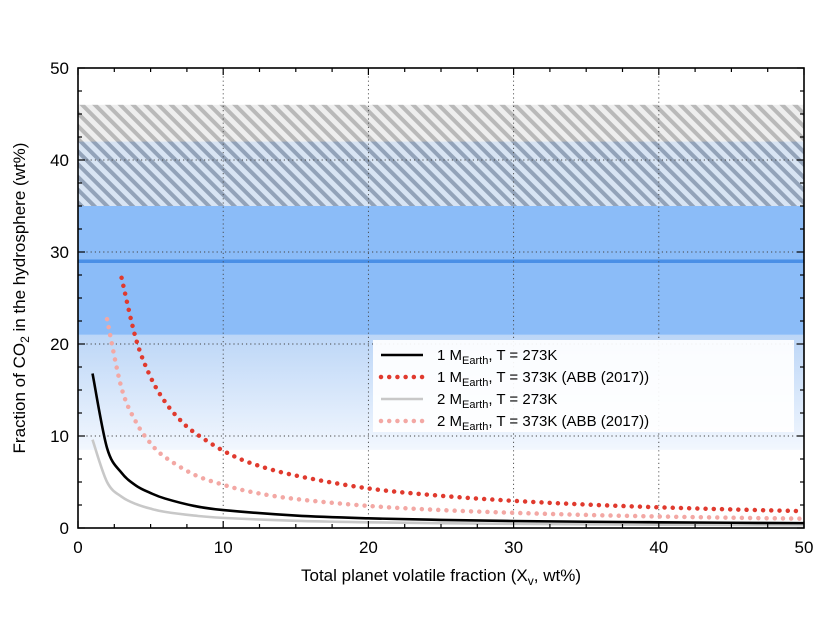 This screenshot has width=830, height=642. Describe the element at coordinates (804, 547) in the screenshot. I see `x-tick-label: 50` at that location.